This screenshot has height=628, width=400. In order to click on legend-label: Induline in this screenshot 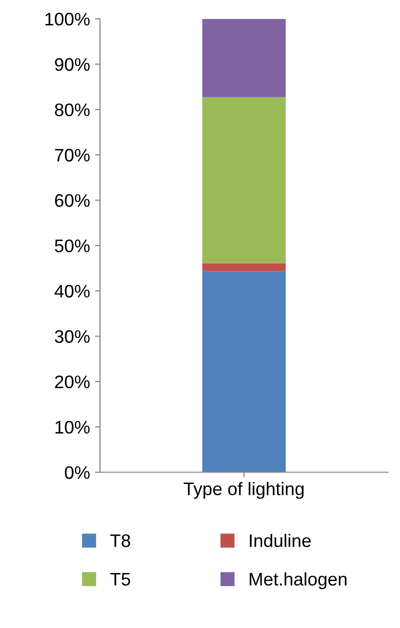, I will do `click(280, 541)`.